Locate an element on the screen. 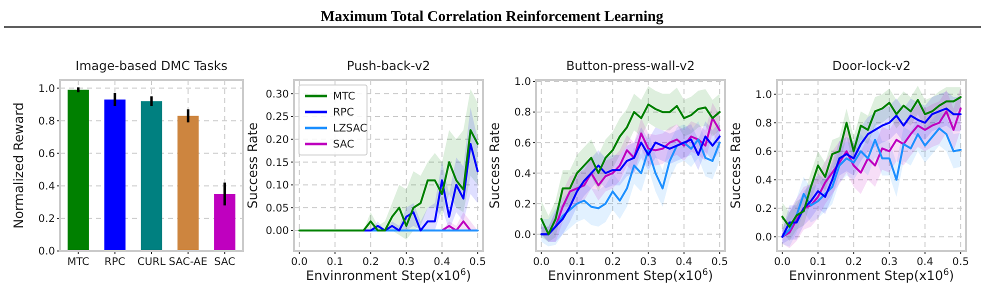  legend-label: MTC is located at coordinates (344, 96).